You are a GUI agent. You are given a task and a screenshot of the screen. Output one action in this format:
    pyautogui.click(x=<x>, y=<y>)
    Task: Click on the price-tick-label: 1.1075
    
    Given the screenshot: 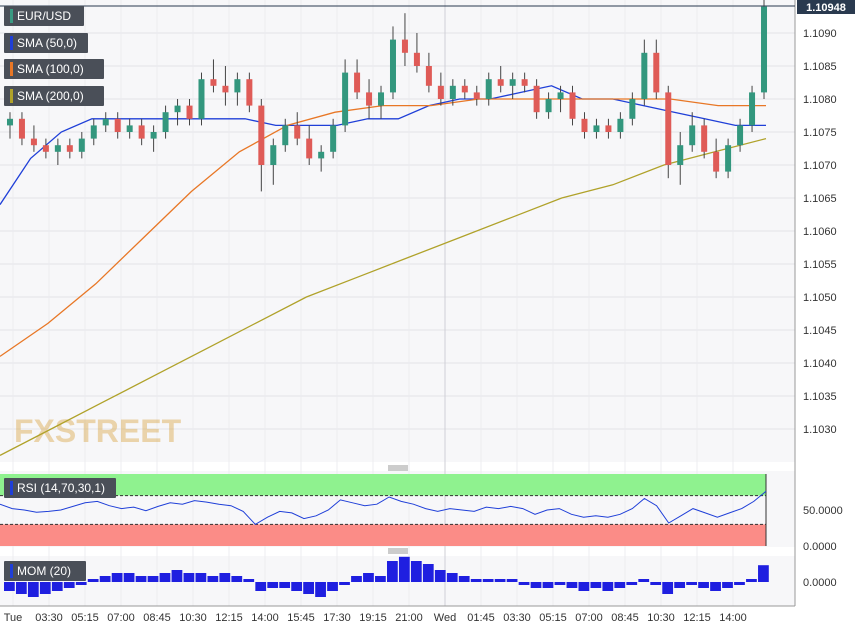 What is the action you would take?
    pyautogui.click(x=820, y=133)
    